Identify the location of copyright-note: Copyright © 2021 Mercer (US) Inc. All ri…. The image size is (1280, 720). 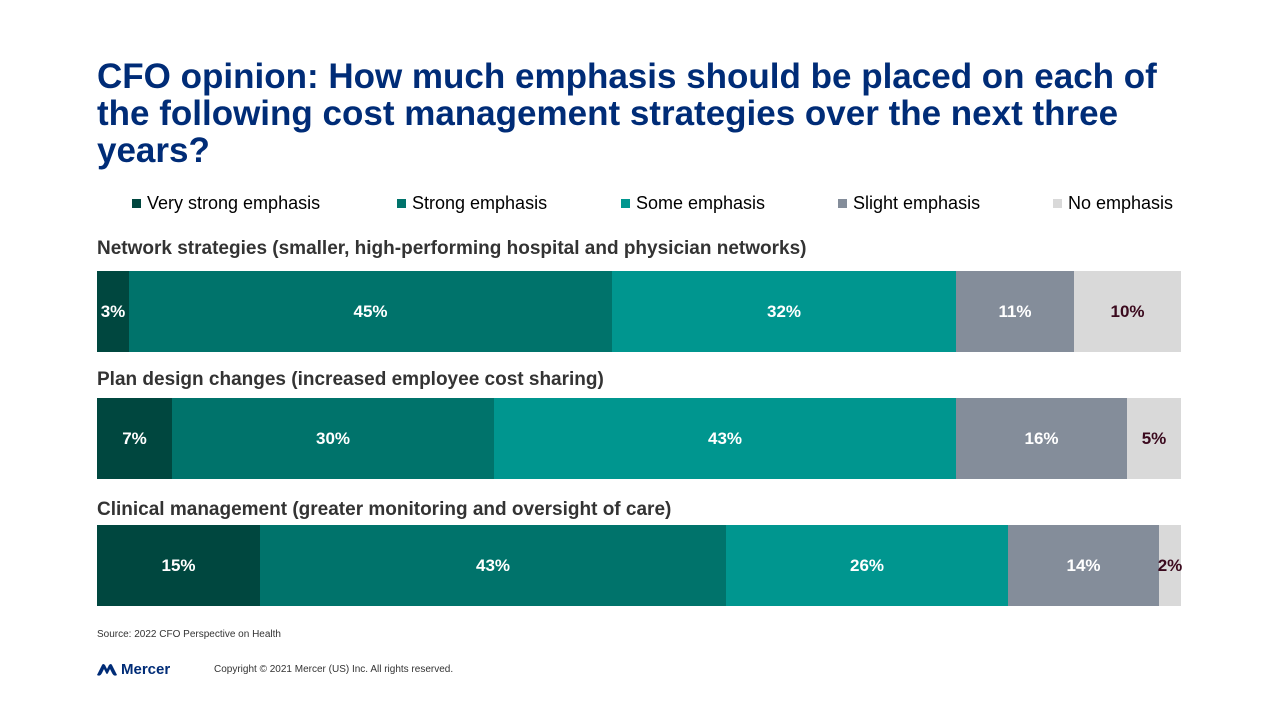
(334, 669).